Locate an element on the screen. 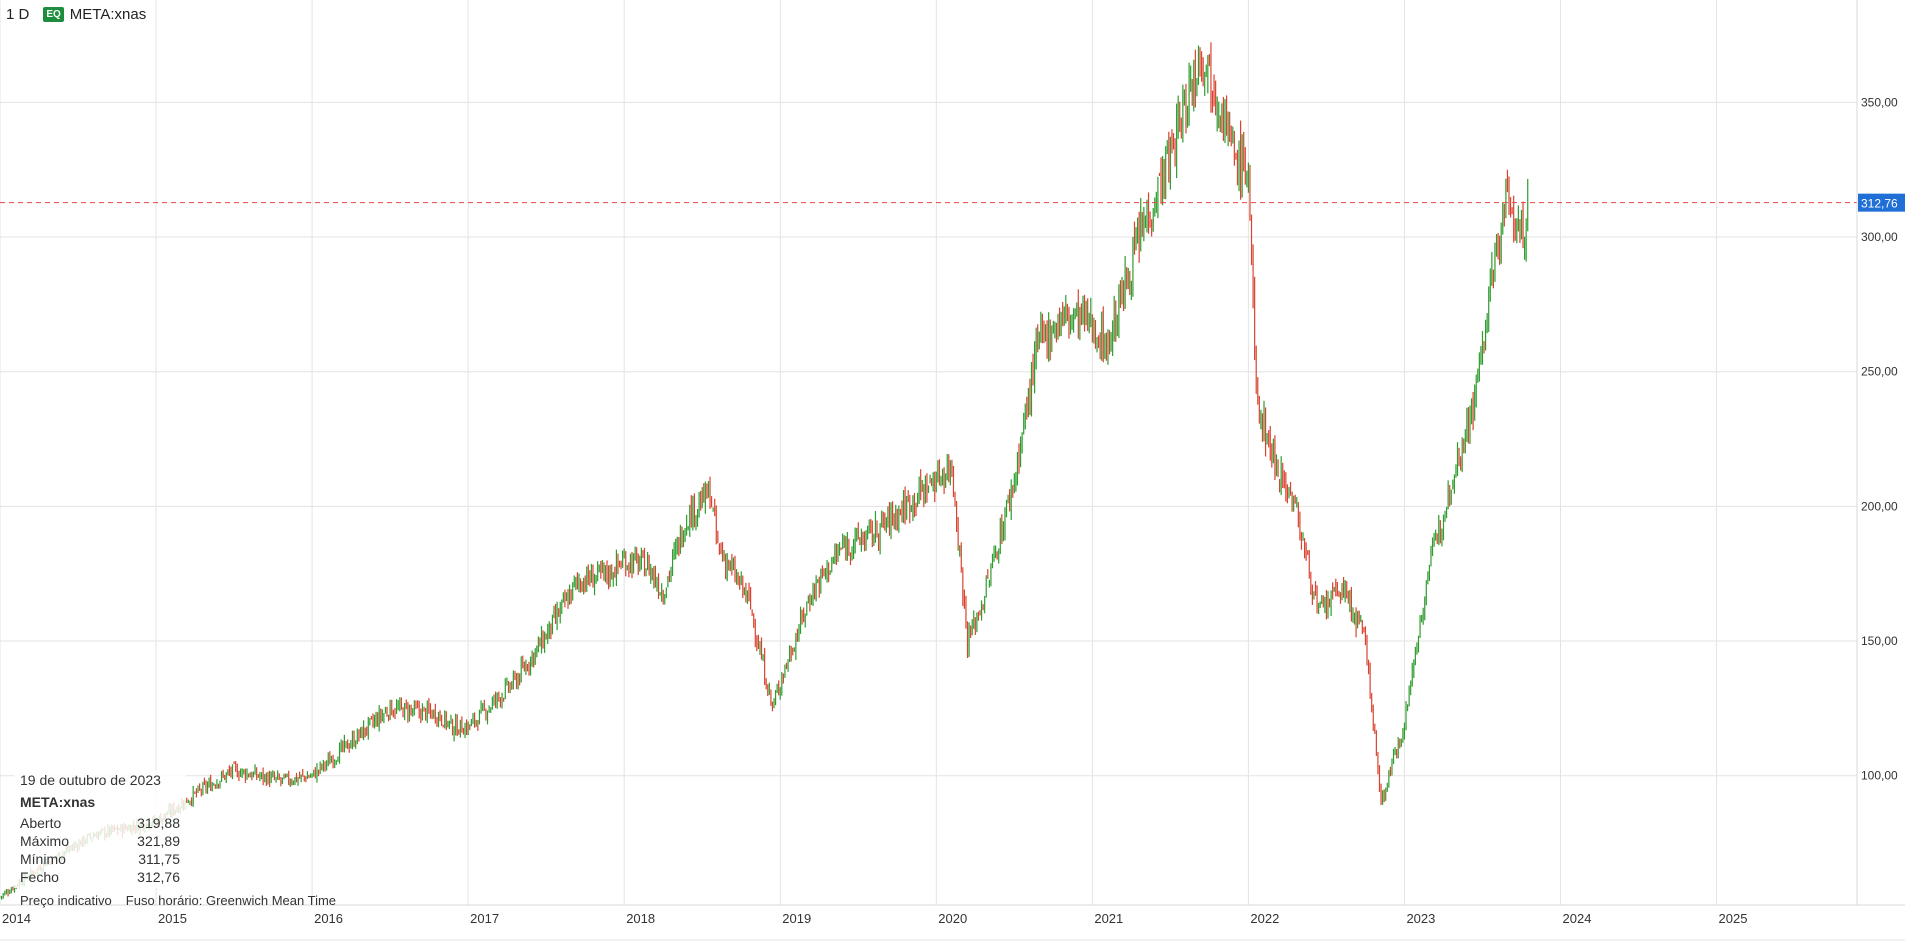  info-close-label: Fecho is located at coordinates (39, 877).